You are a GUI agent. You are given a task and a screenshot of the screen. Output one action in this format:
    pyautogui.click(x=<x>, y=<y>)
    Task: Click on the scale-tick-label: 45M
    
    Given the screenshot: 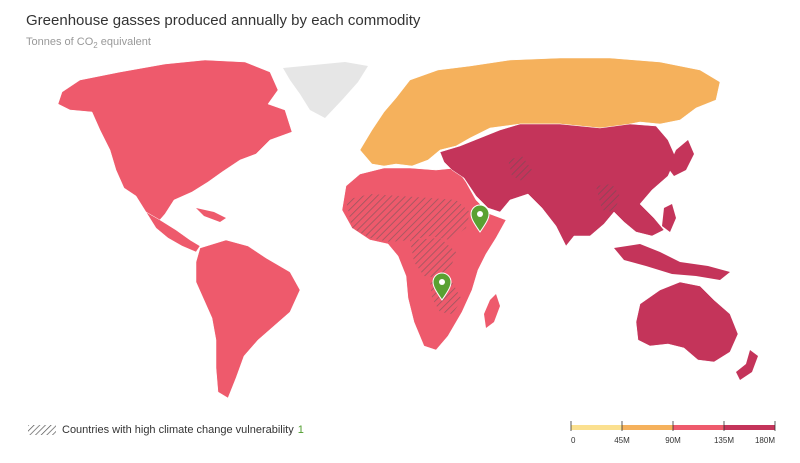 What is the action you would take?
    pyautogui.click(x=622, y=440)
    